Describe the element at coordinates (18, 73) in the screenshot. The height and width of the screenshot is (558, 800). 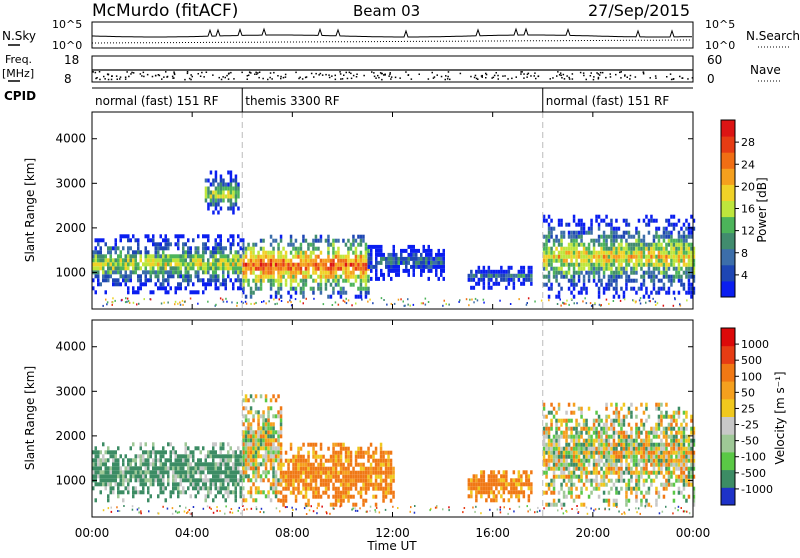
I see `freq-left-unit: [MHz]` at that location.